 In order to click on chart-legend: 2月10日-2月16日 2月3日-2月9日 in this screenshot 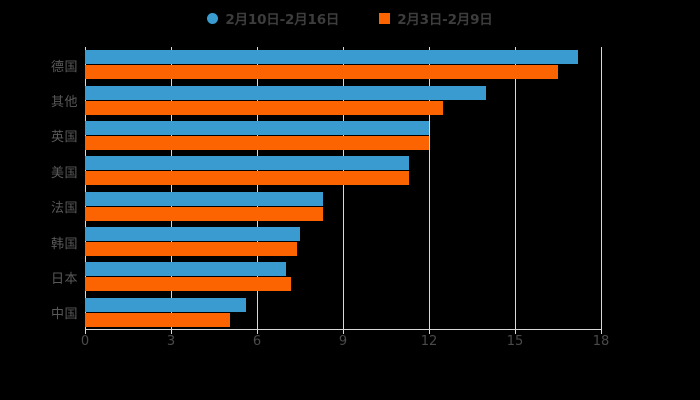, I will do `click(350, 18)`.